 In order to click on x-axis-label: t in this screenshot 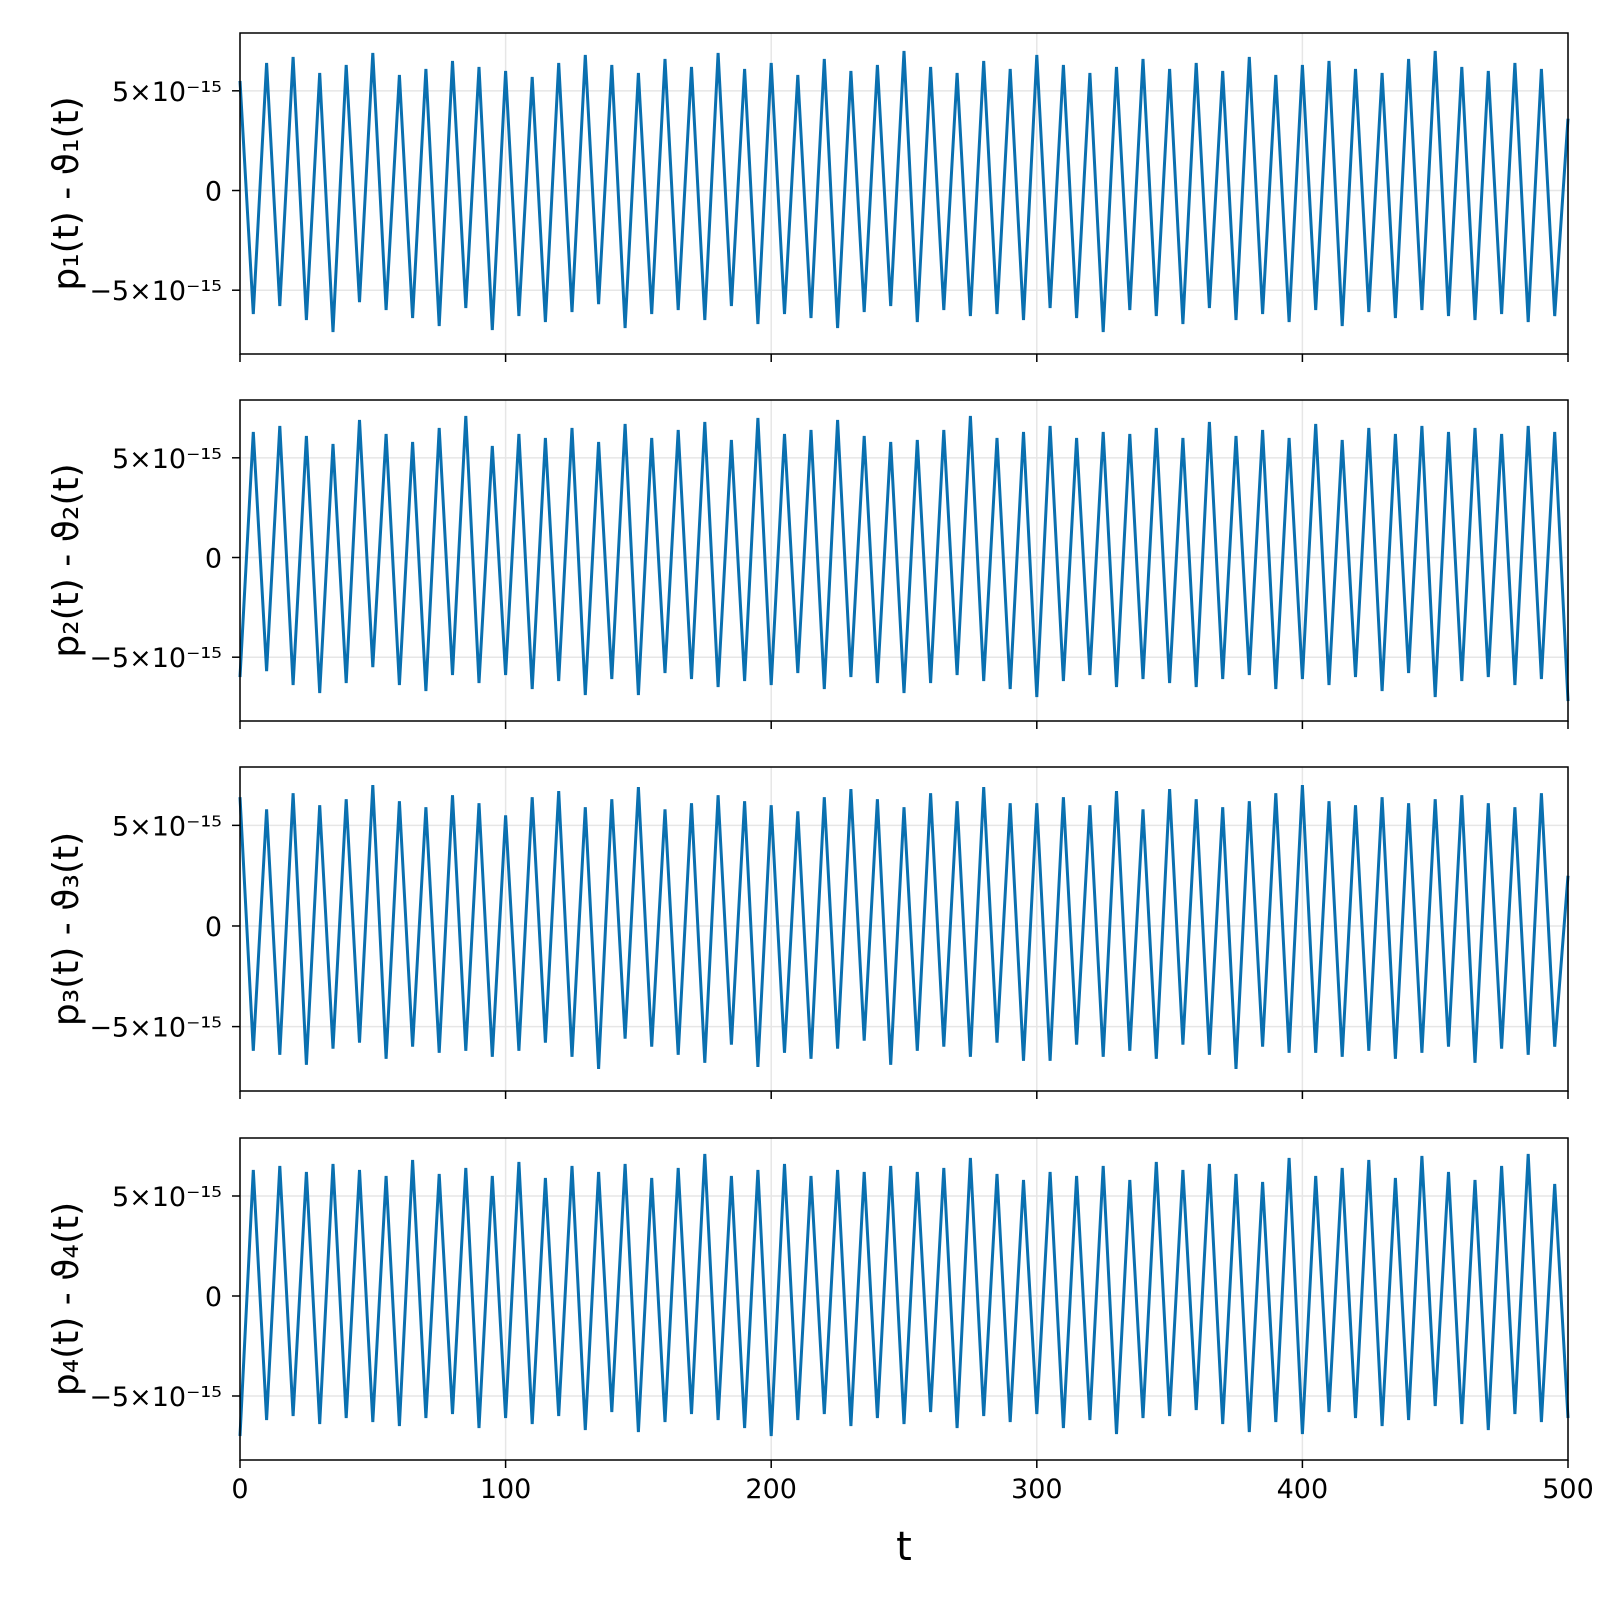, I will do `click(904, 1547)`.